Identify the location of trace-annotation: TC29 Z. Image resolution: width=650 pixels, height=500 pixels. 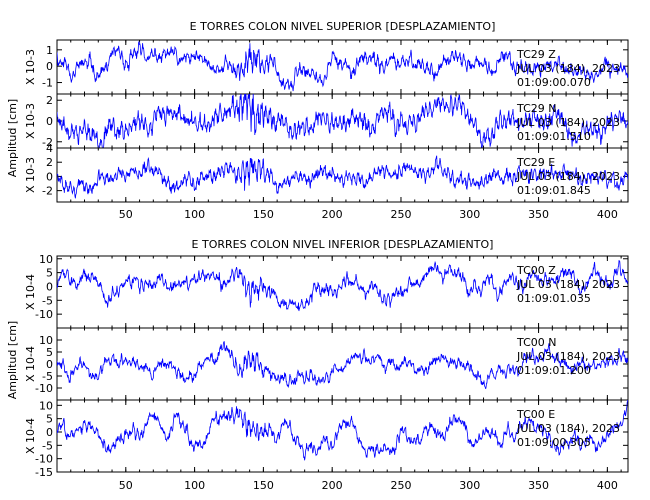
(536, 54).